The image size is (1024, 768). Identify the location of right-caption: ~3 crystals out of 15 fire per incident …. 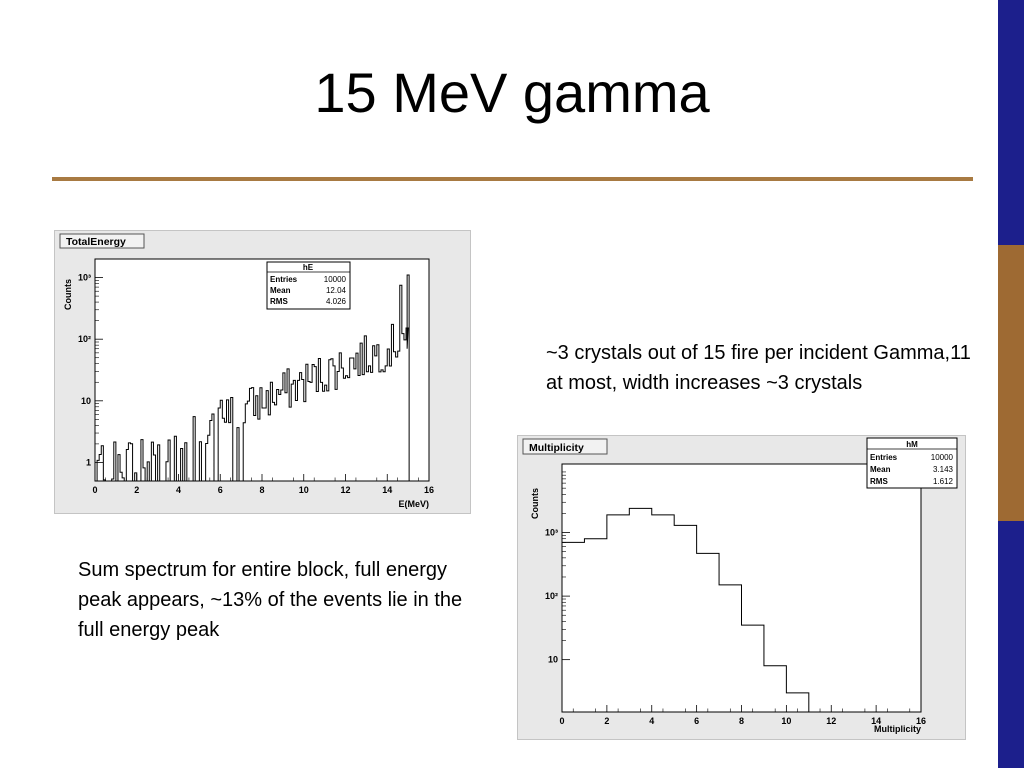
(758, 368).